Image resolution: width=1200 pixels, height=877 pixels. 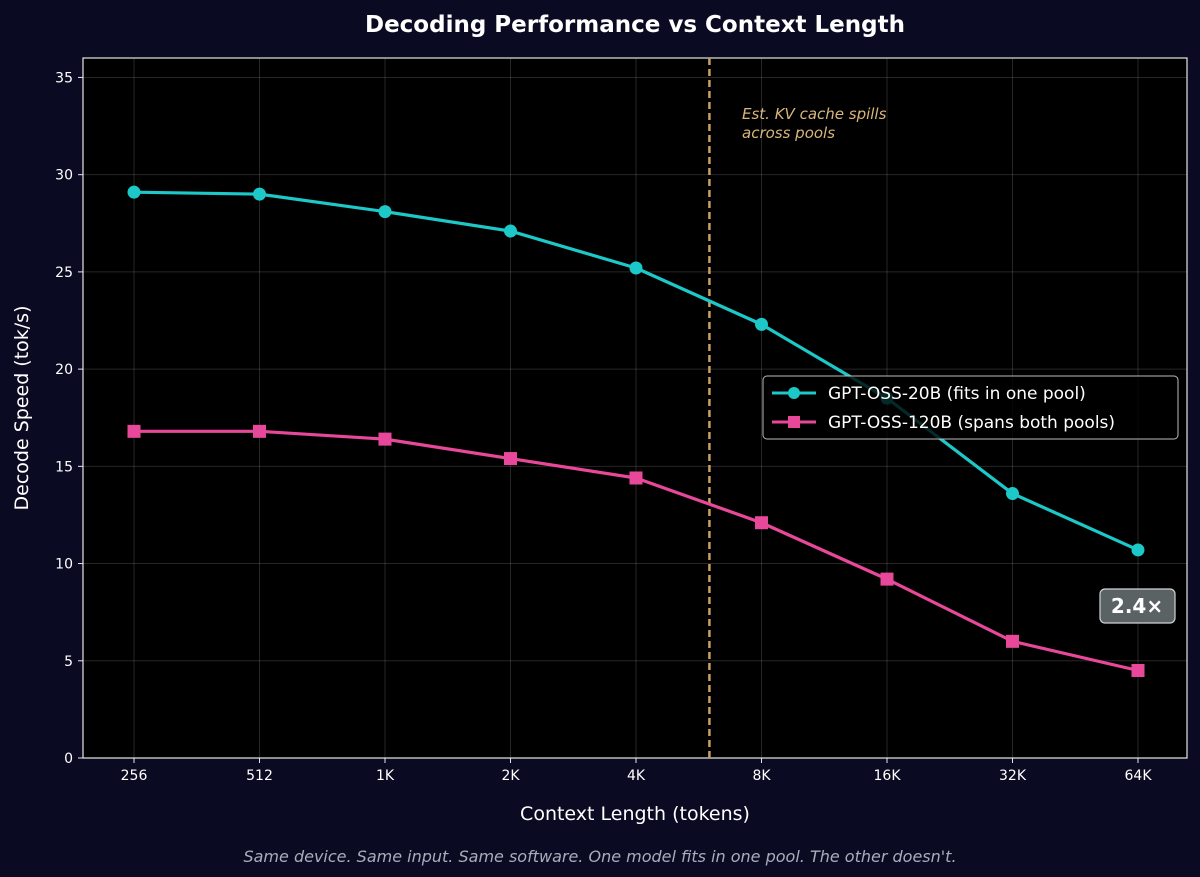 What do you see at coordinates (64, 78) in the screenshot?
I see `y-tick-label: 35` at bounding box center [64, 78].